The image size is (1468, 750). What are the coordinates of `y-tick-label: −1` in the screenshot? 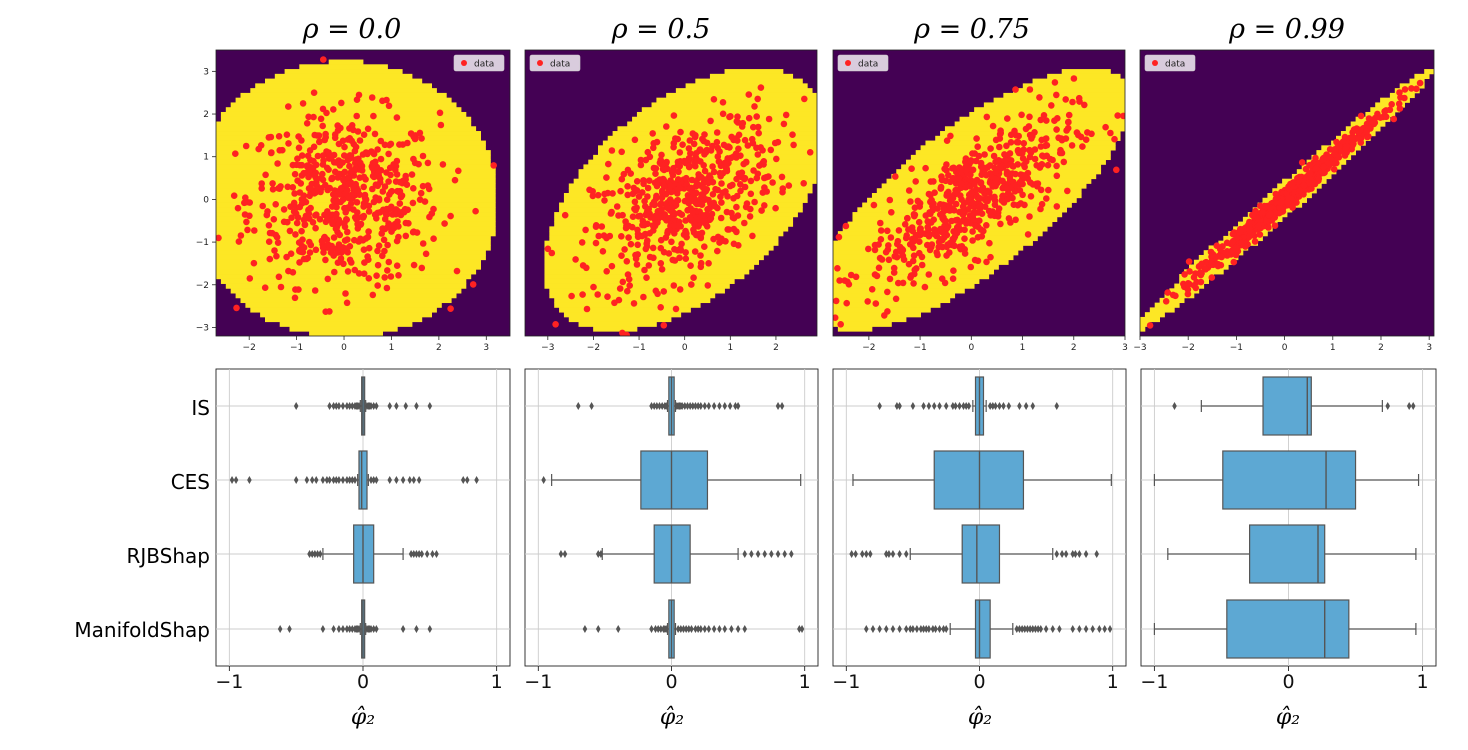 It's located at (202, 243).